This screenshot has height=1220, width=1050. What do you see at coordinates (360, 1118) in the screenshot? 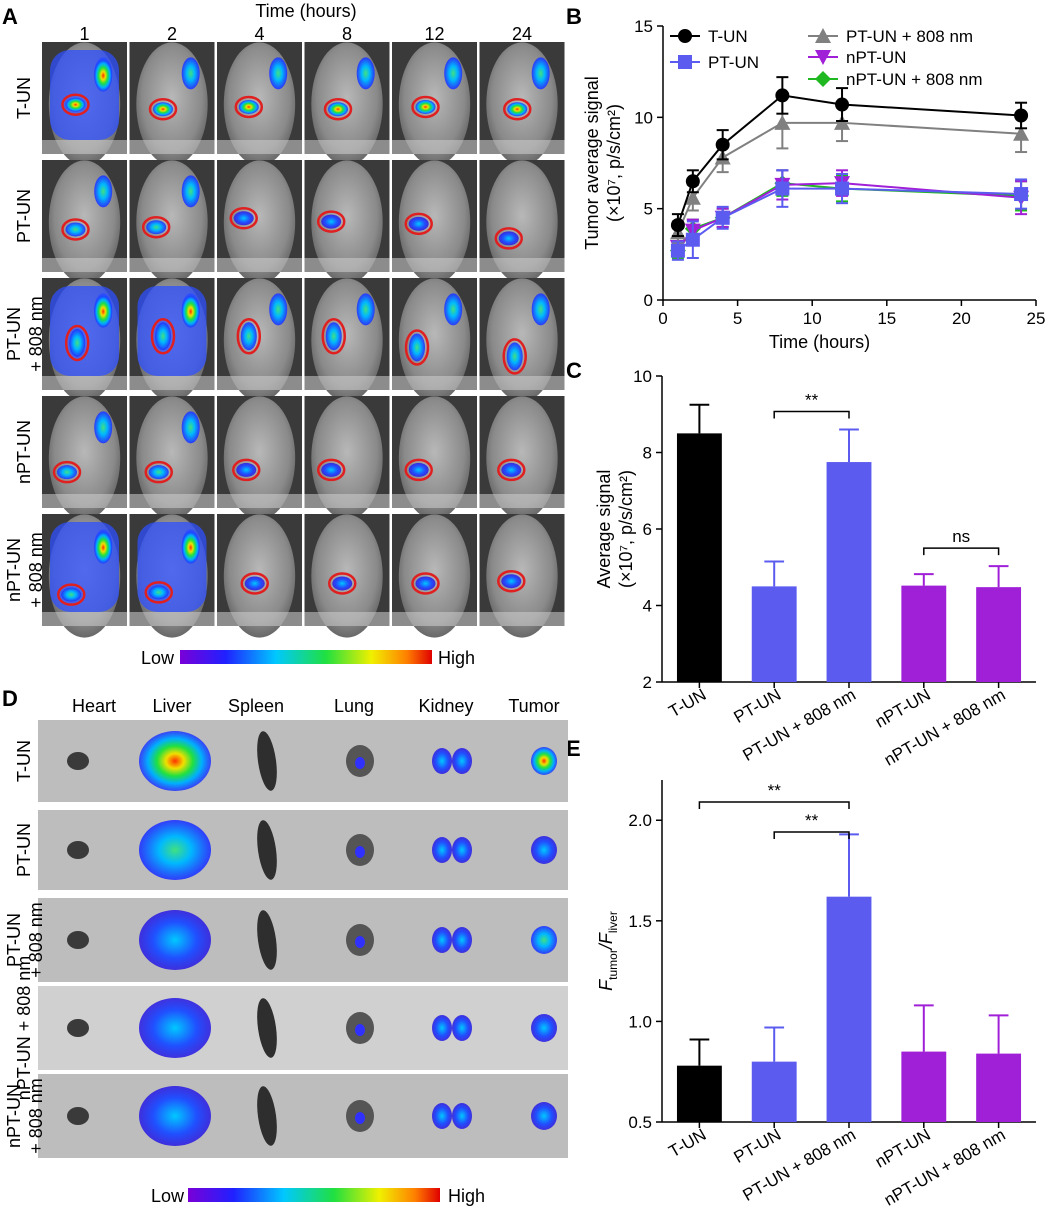
I see `lung-signal` at bounding box center [360, 1118].